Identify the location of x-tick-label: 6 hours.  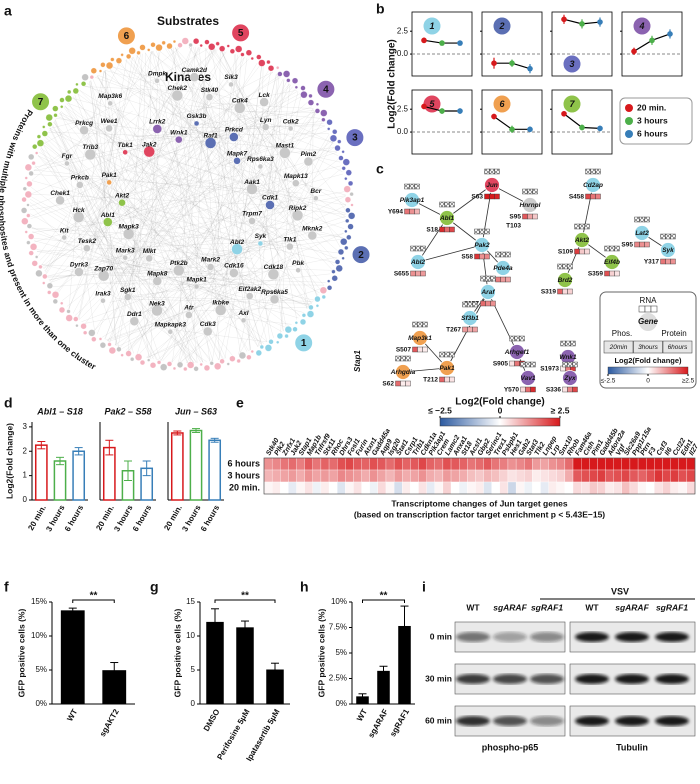
(74, 518).